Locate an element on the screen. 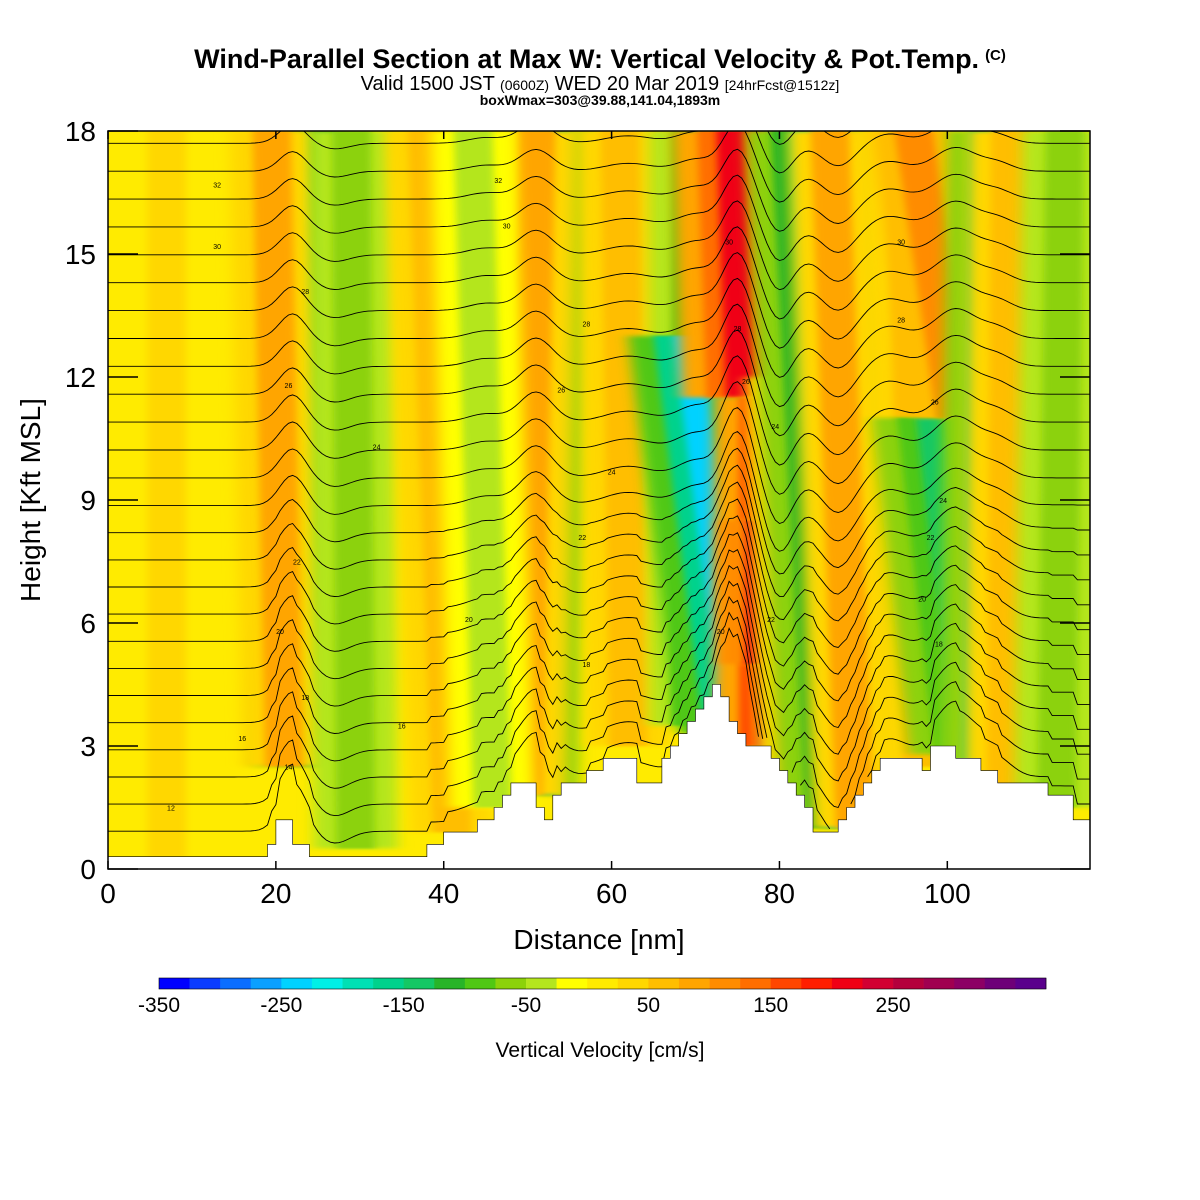  y-tick-label: 0 is located at coordinates (88, 869).